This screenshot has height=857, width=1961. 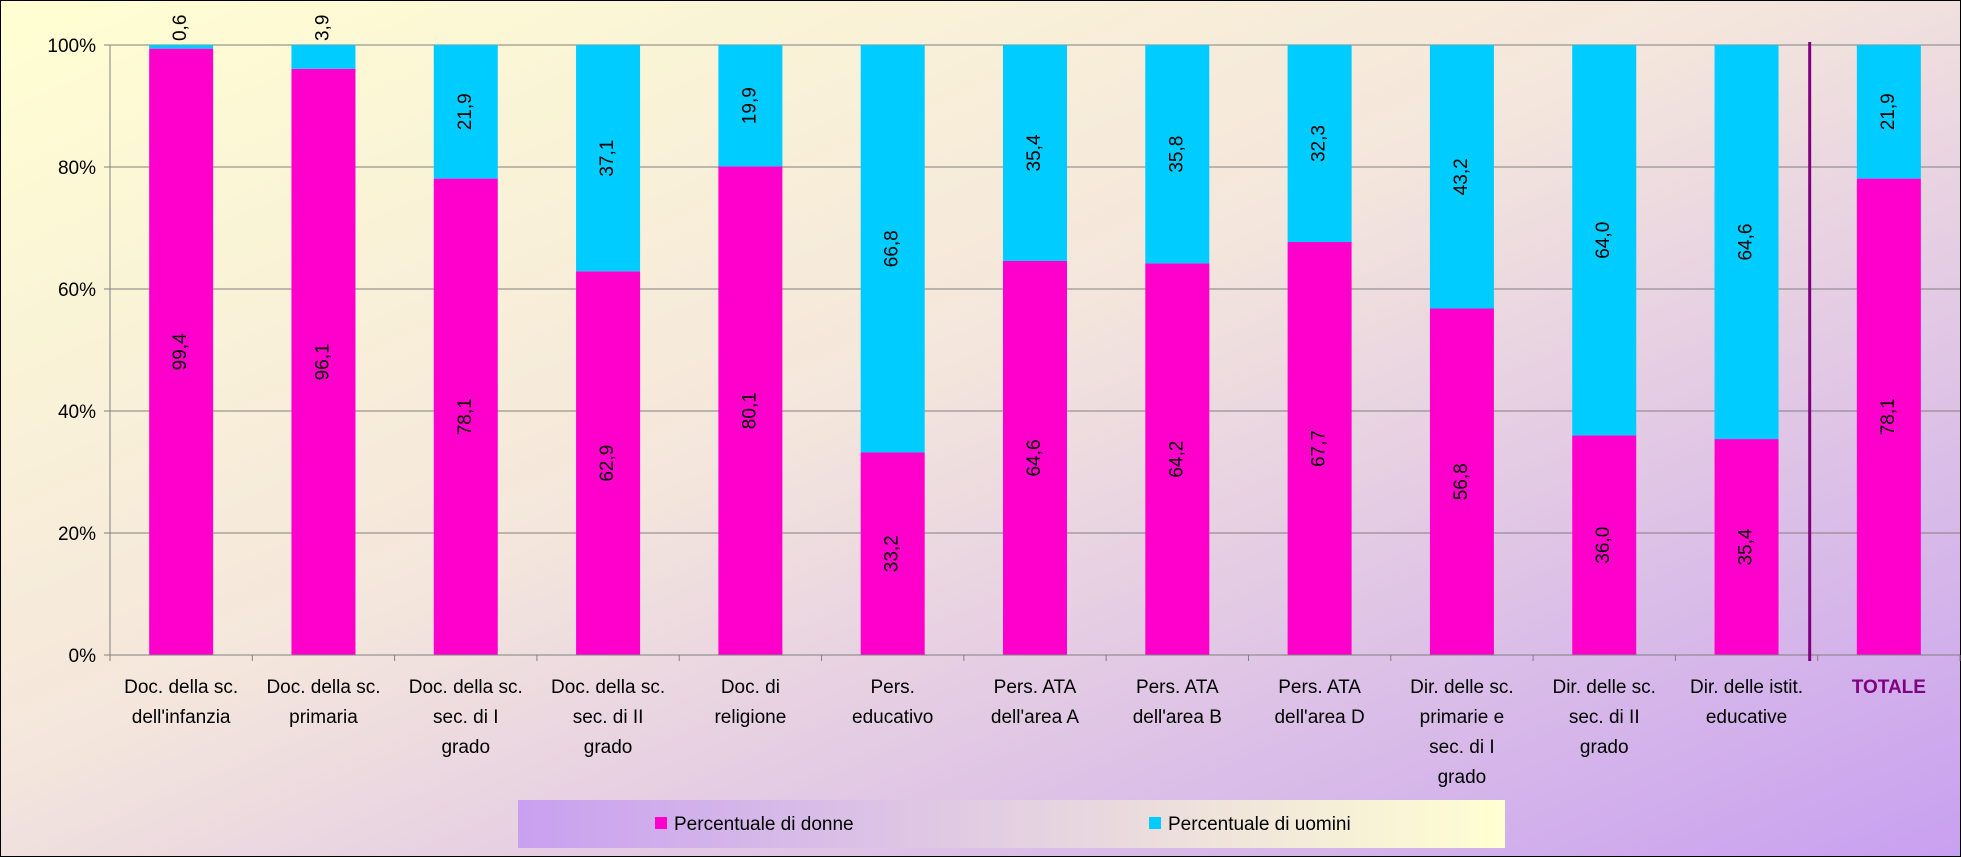 I want to click on x-category-label: religione, so click(x=750, y=717).